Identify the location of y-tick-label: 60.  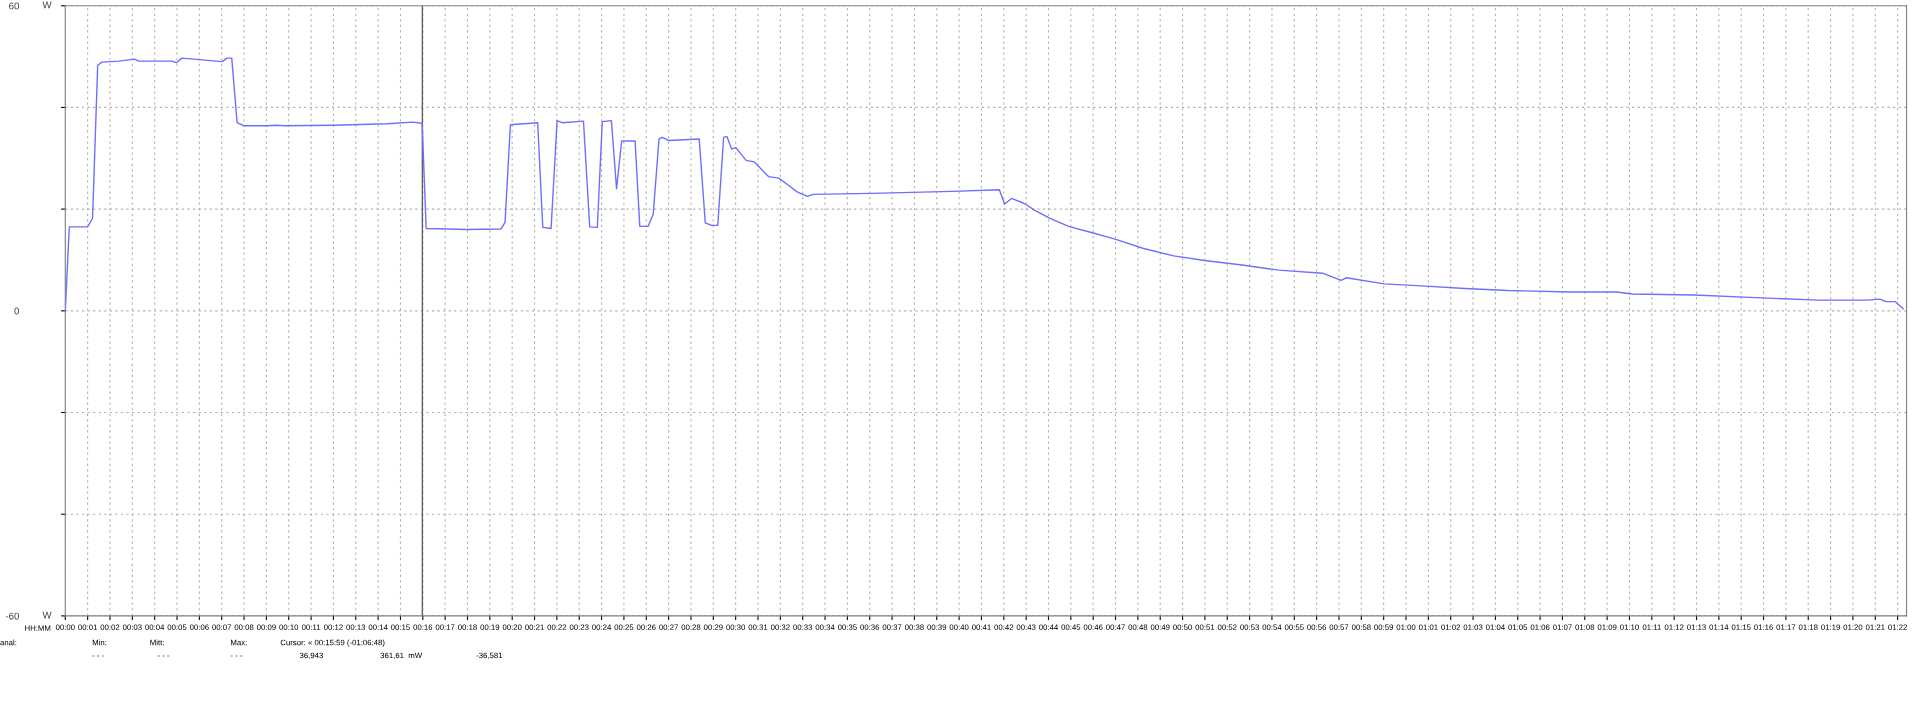
(14, 6).